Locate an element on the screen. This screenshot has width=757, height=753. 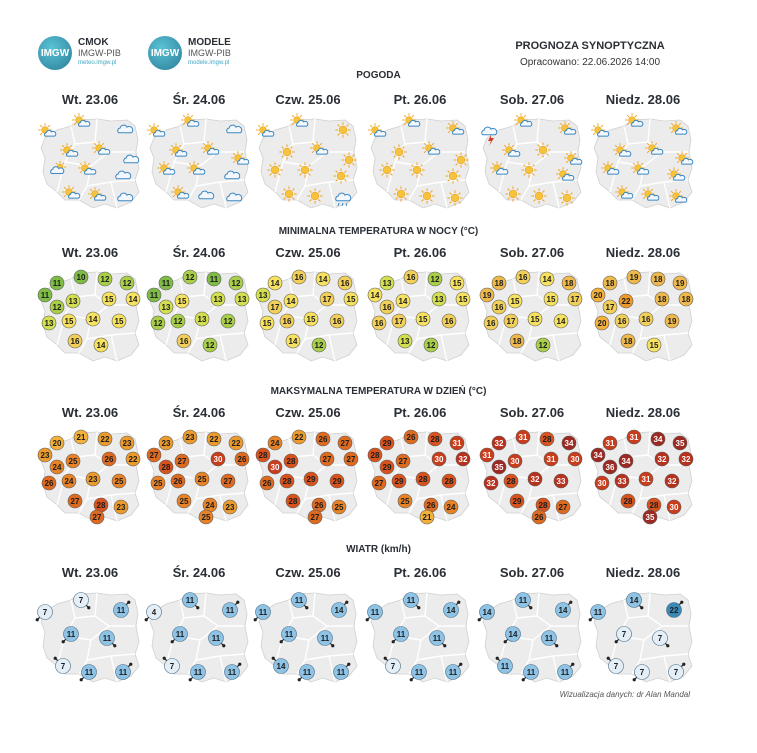
logo-url: modele.imgw.pl is located at coordinates (209, 63).